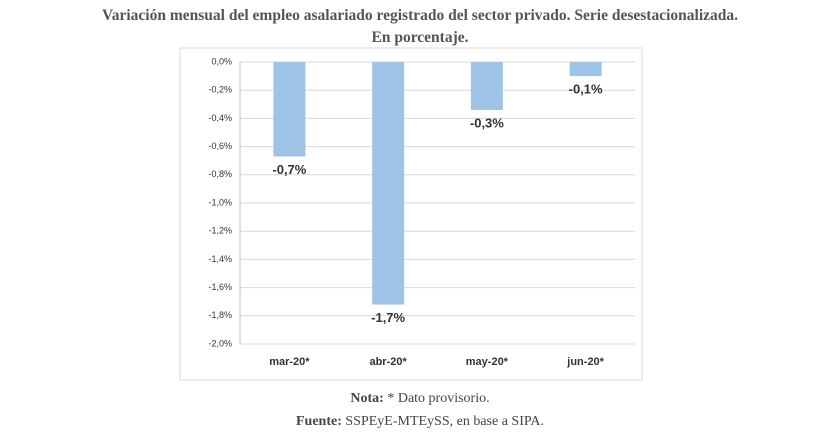 The image size is (840, 440). I want to click on y-tick-label: -0,8%, so click(220, 174).